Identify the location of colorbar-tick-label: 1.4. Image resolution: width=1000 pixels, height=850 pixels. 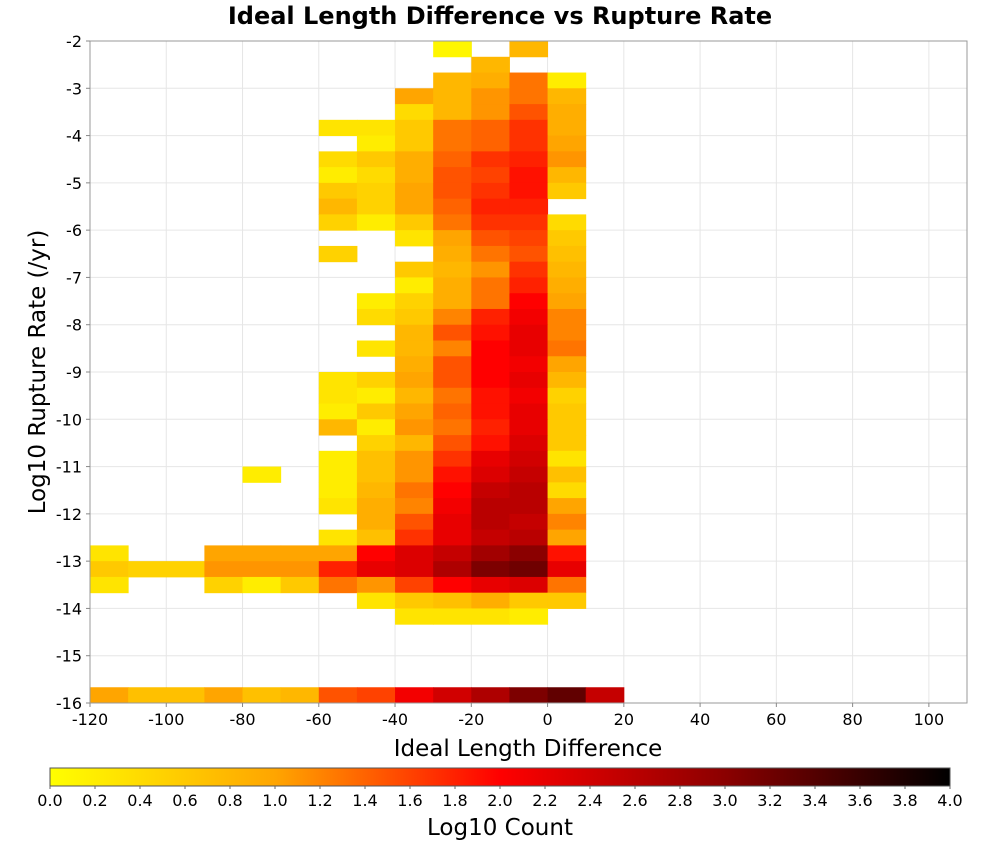
(364, 800).